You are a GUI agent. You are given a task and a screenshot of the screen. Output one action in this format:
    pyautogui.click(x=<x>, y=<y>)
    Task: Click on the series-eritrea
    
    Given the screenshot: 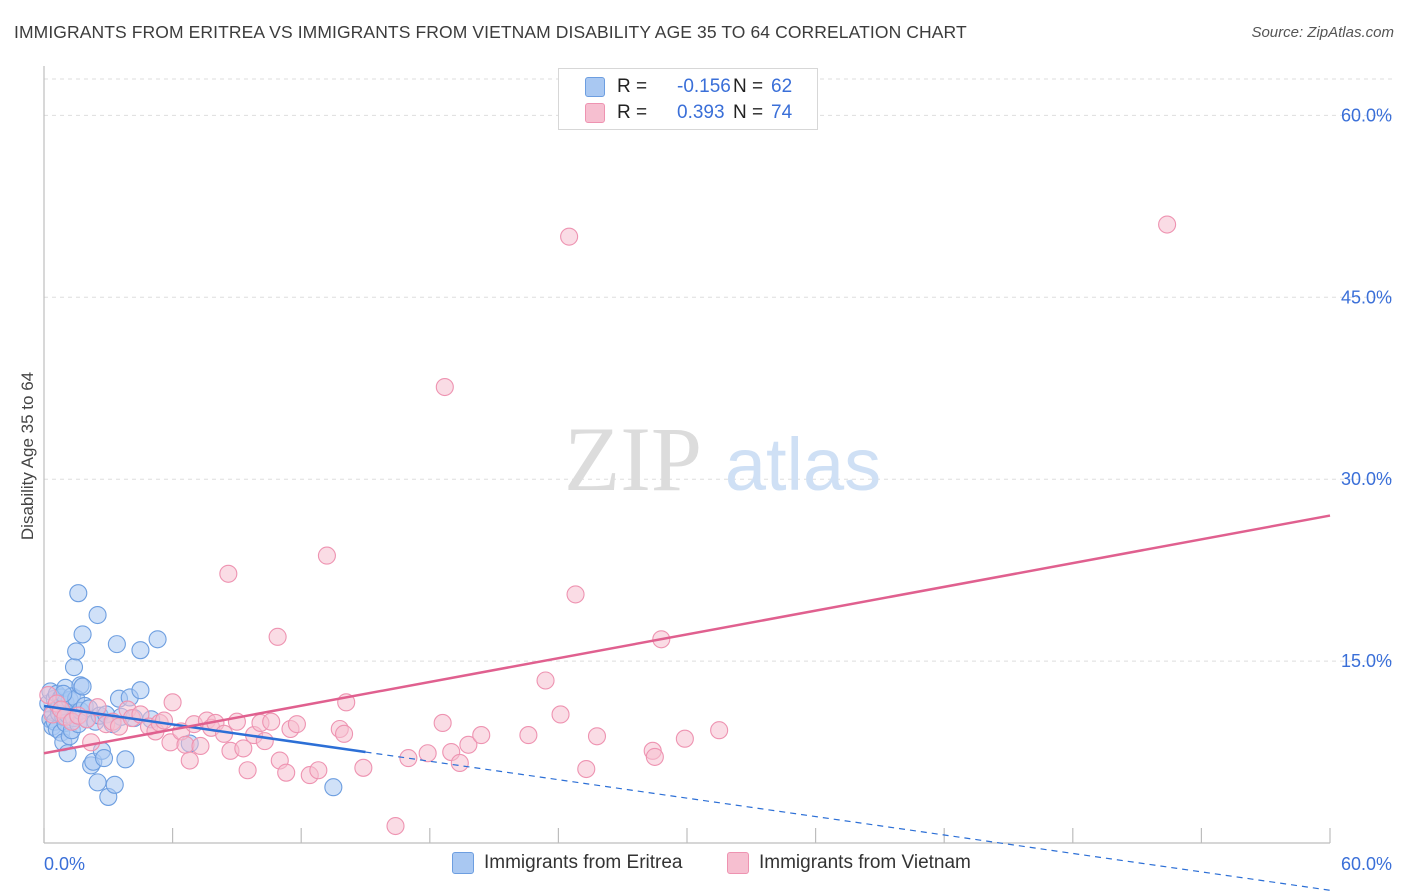 What is the action you would take?
    pyautogui.click(x=191, y=695)
    